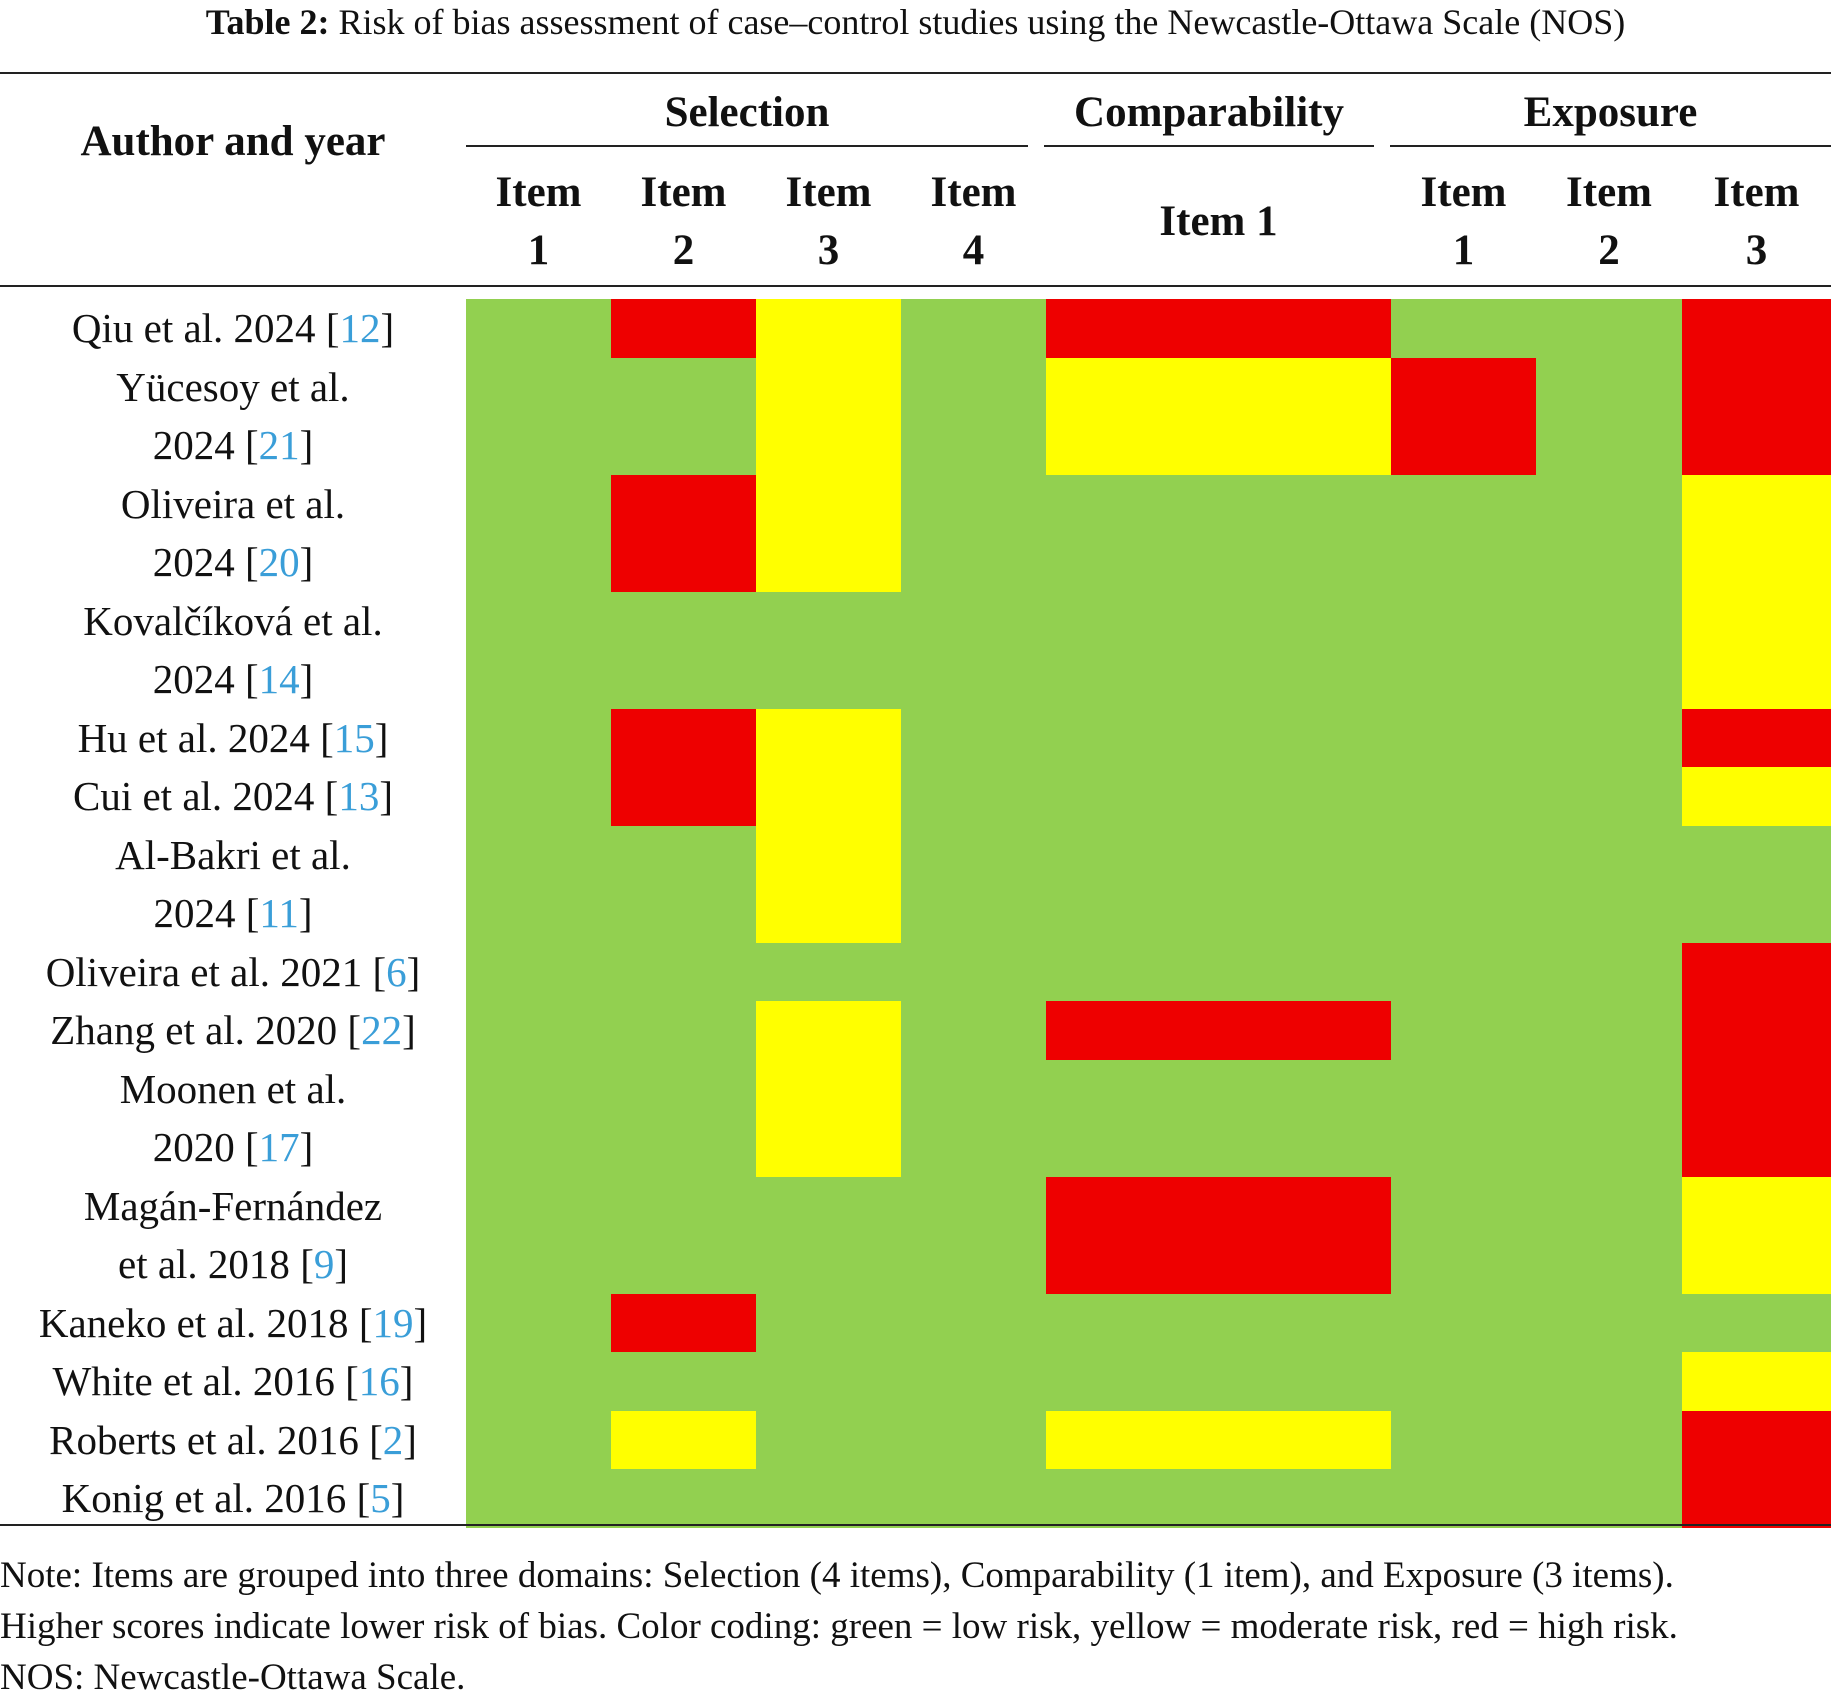  Describe the element at coordinates (279, 912) in the screenshot. I see `citation-link: 11` at that location.